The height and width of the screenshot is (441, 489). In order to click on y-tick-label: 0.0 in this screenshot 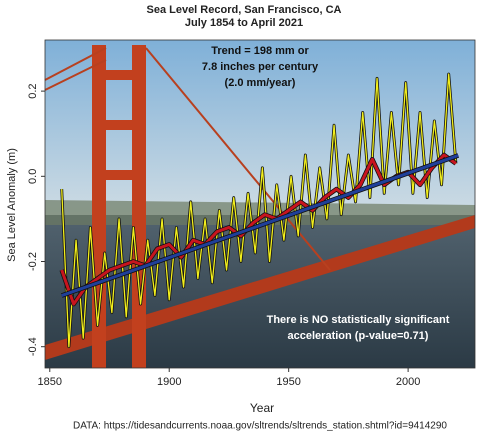, I will do `click(33, 176)`.